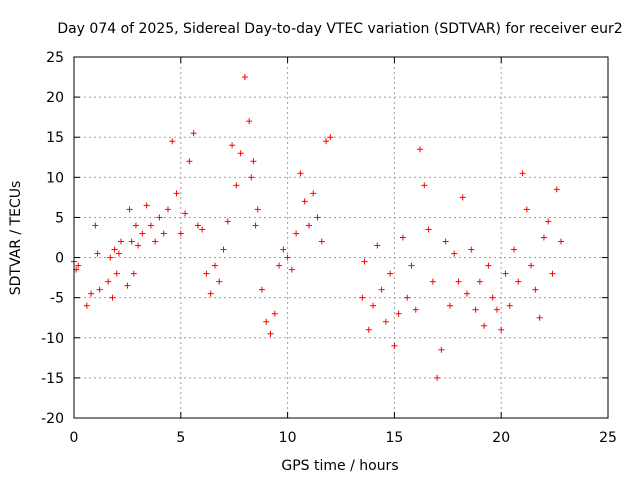 Image resolution: width=640 pixels, height=480 pixels. Describe the element at coordinates (501, 438) in the screenshot. I see `x-tick-label: 20` at that location.